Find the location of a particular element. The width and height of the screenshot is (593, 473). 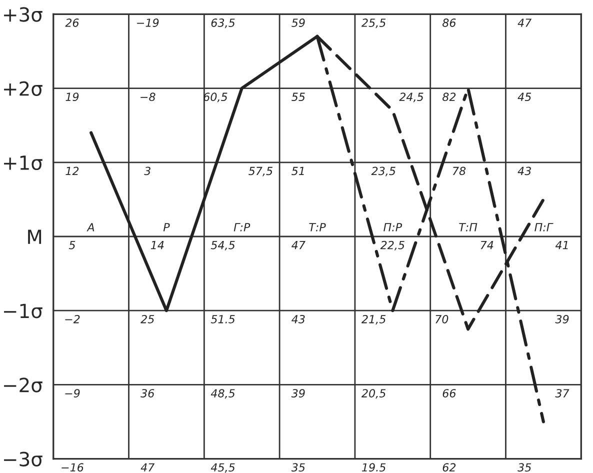

annotation: 3 is located at coordinates (147, 171).